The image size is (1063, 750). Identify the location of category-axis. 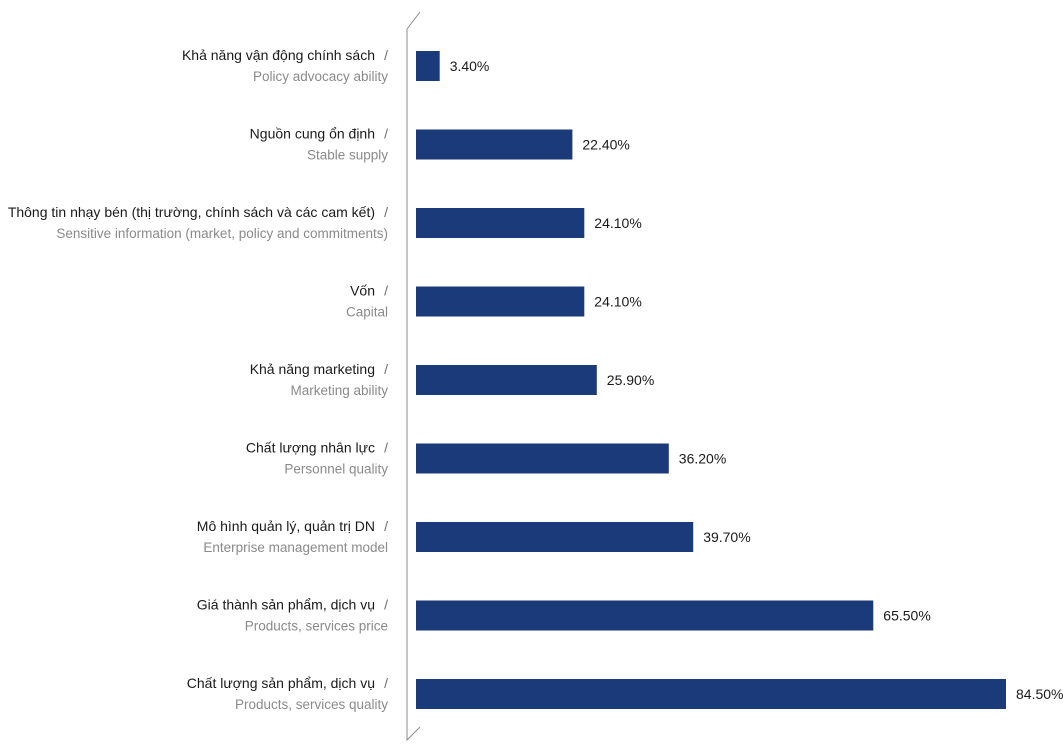
(413, 376).